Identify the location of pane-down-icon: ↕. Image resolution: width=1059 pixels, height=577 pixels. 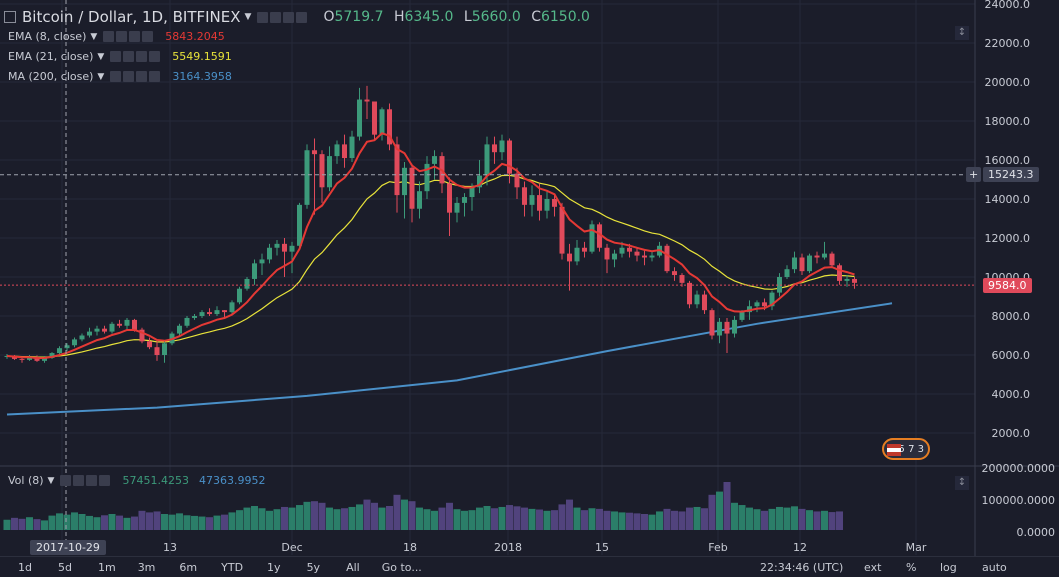
(962, 483).